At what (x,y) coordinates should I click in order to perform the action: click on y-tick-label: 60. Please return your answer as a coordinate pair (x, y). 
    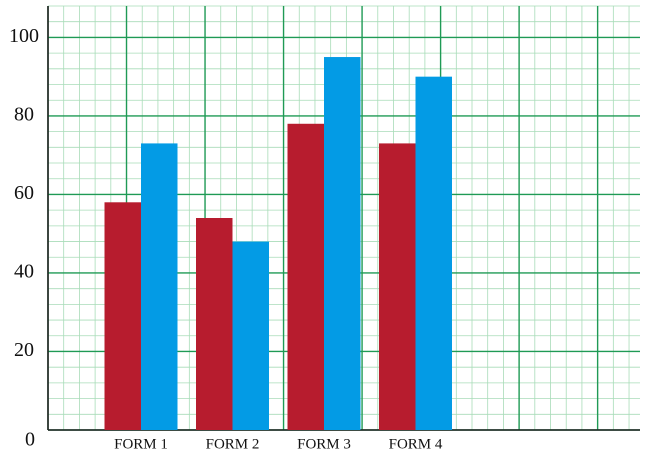
    Looking at the image, I should click on (24, 193).